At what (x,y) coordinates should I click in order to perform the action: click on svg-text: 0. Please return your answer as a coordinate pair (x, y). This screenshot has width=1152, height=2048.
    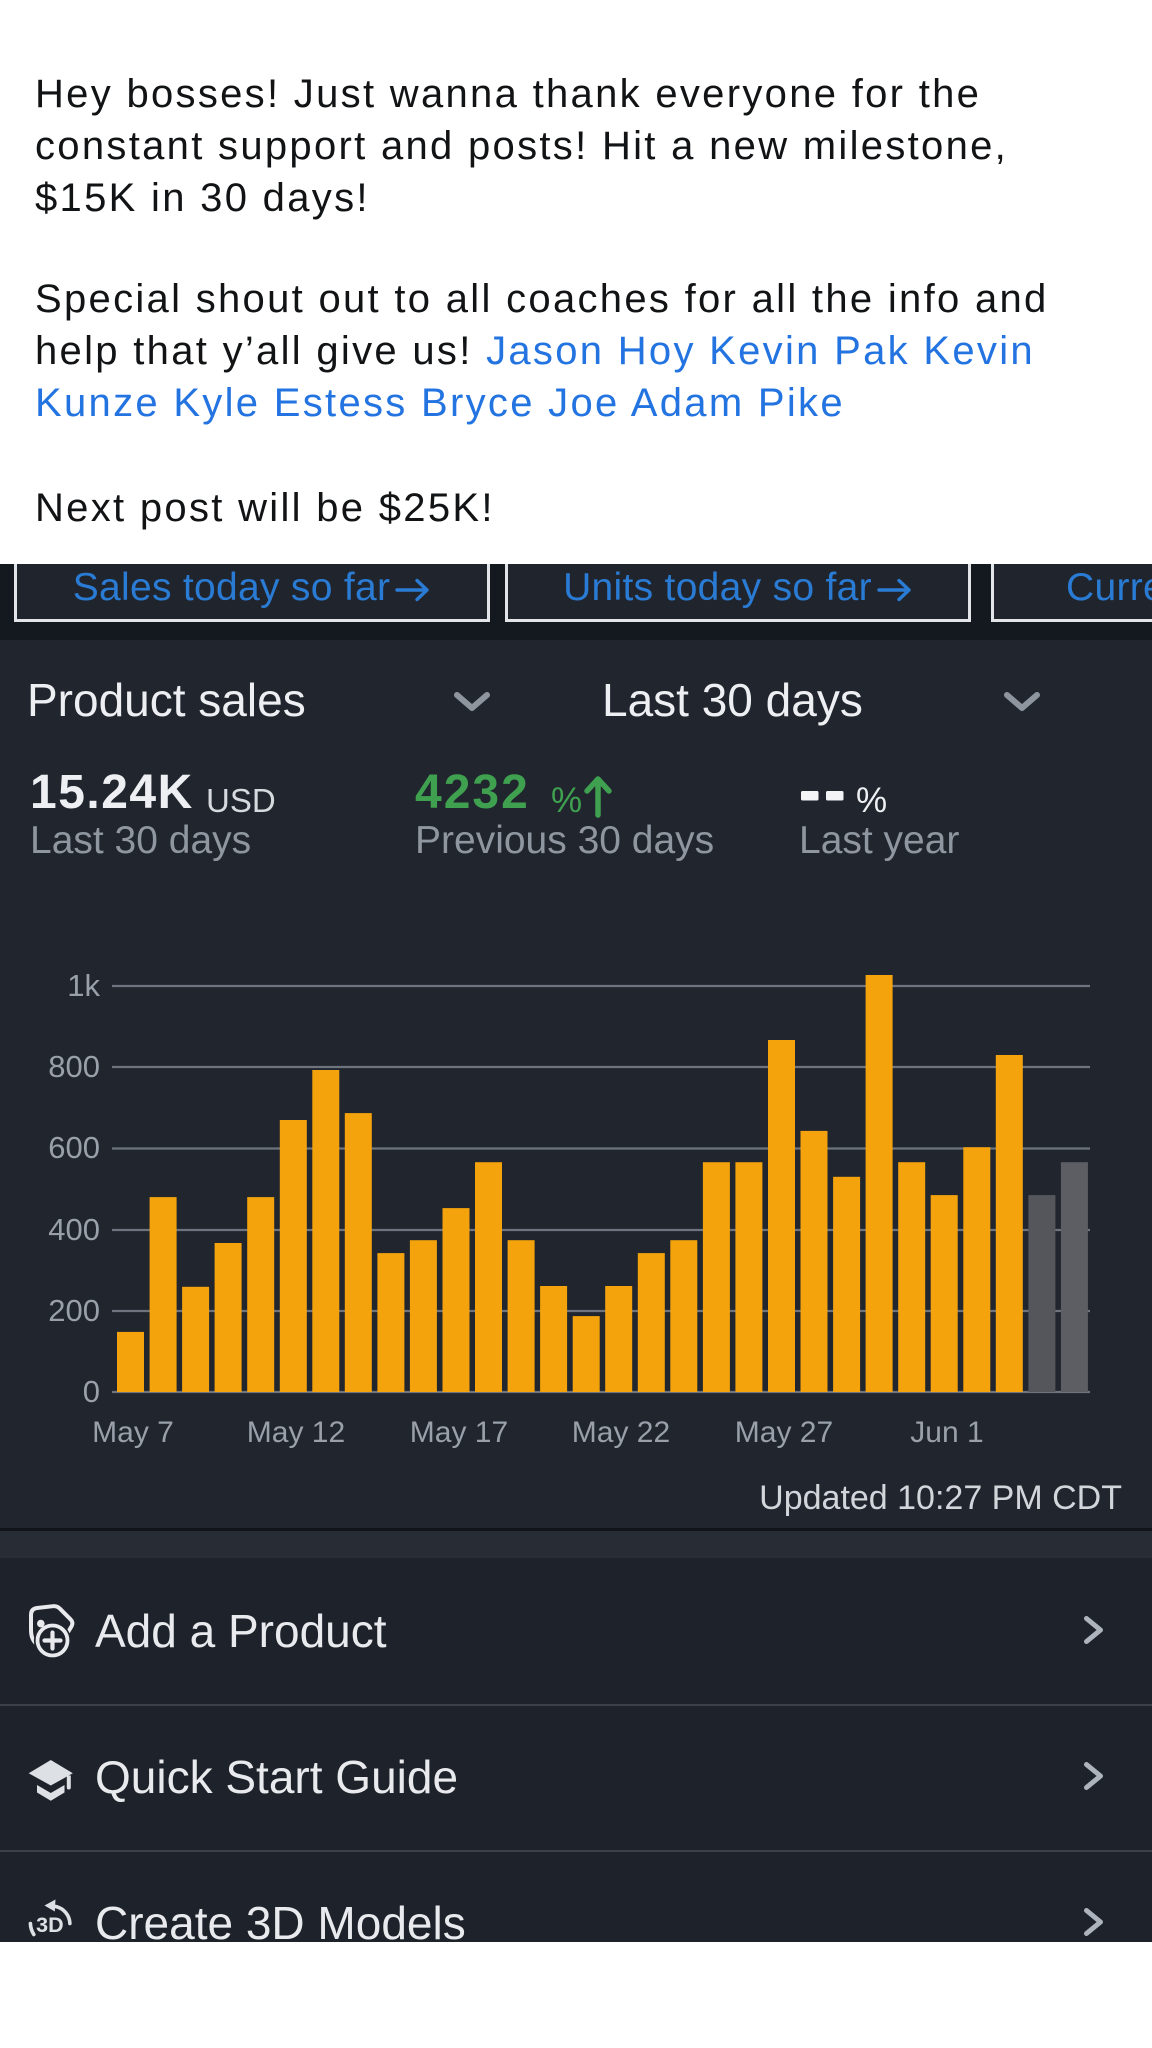
    Looking at the image, I should click on (91, 1391).